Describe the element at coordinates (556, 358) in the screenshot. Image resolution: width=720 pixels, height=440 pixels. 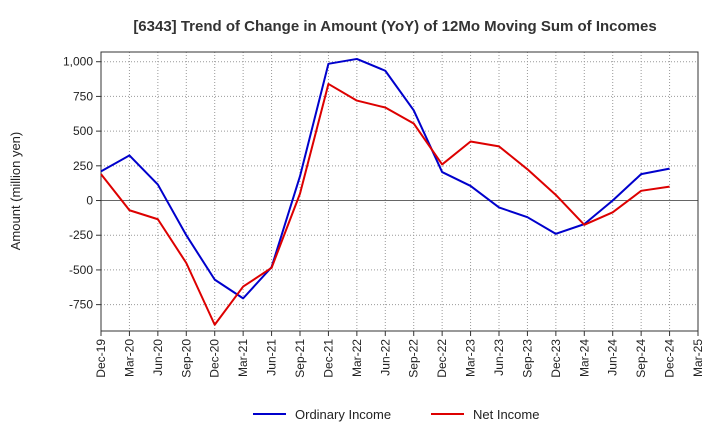
I see `x-tick-label: Dec-23` at that location.